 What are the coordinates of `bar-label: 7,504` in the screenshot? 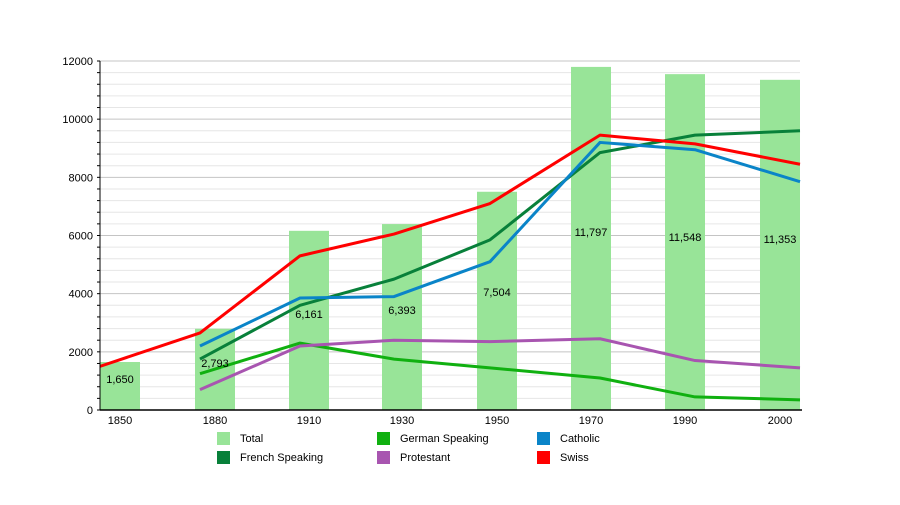 It's located at (497, 293).